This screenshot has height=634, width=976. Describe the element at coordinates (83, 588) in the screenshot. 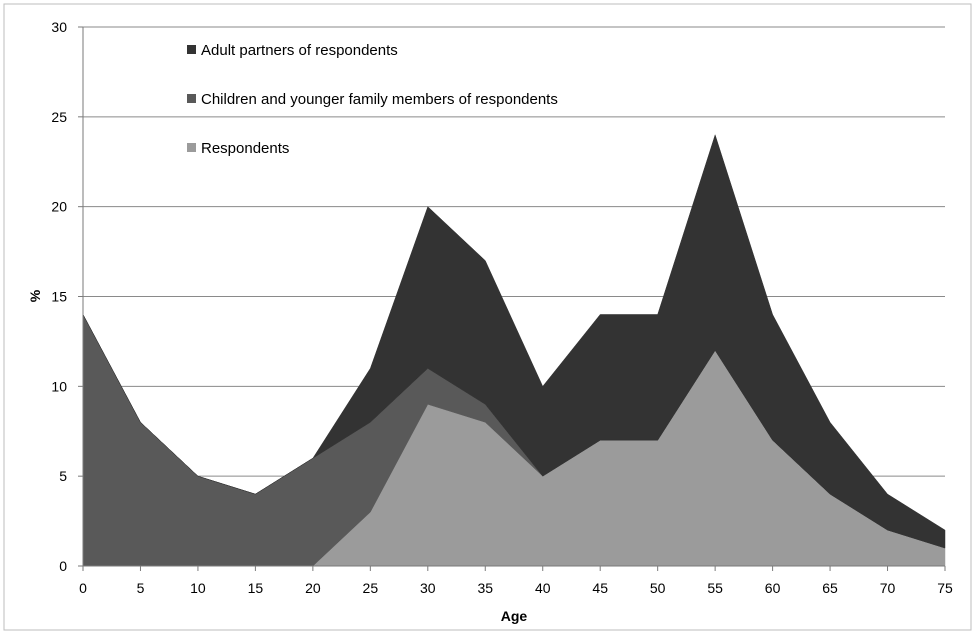

I see `x-tick-label-0: 0` at that location.